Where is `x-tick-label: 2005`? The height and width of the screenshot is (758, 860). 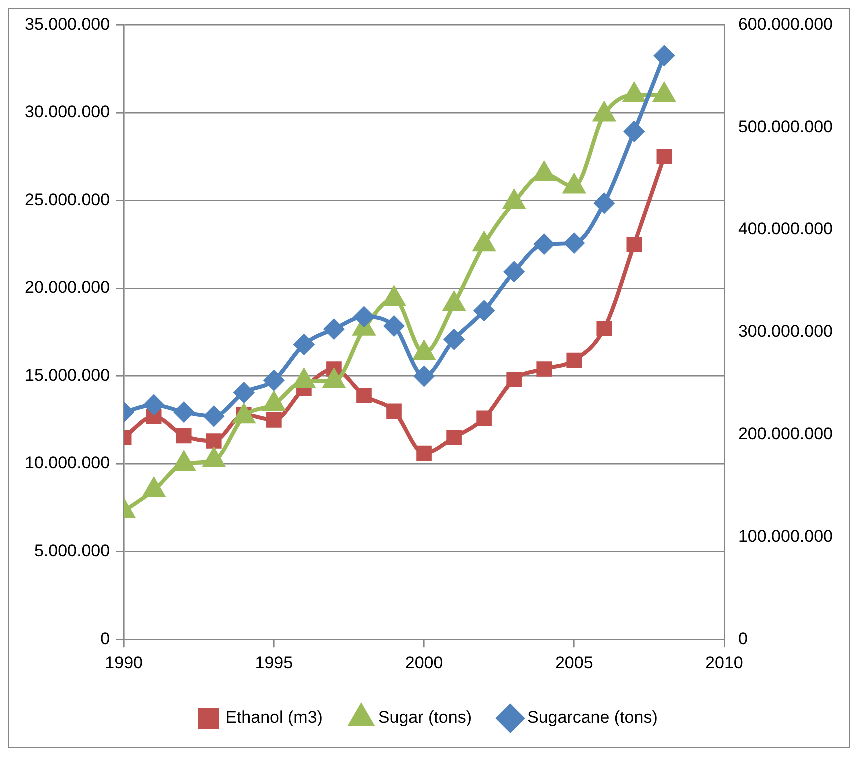
x-tick-label: 2005 is located at coordinates (574, 662).